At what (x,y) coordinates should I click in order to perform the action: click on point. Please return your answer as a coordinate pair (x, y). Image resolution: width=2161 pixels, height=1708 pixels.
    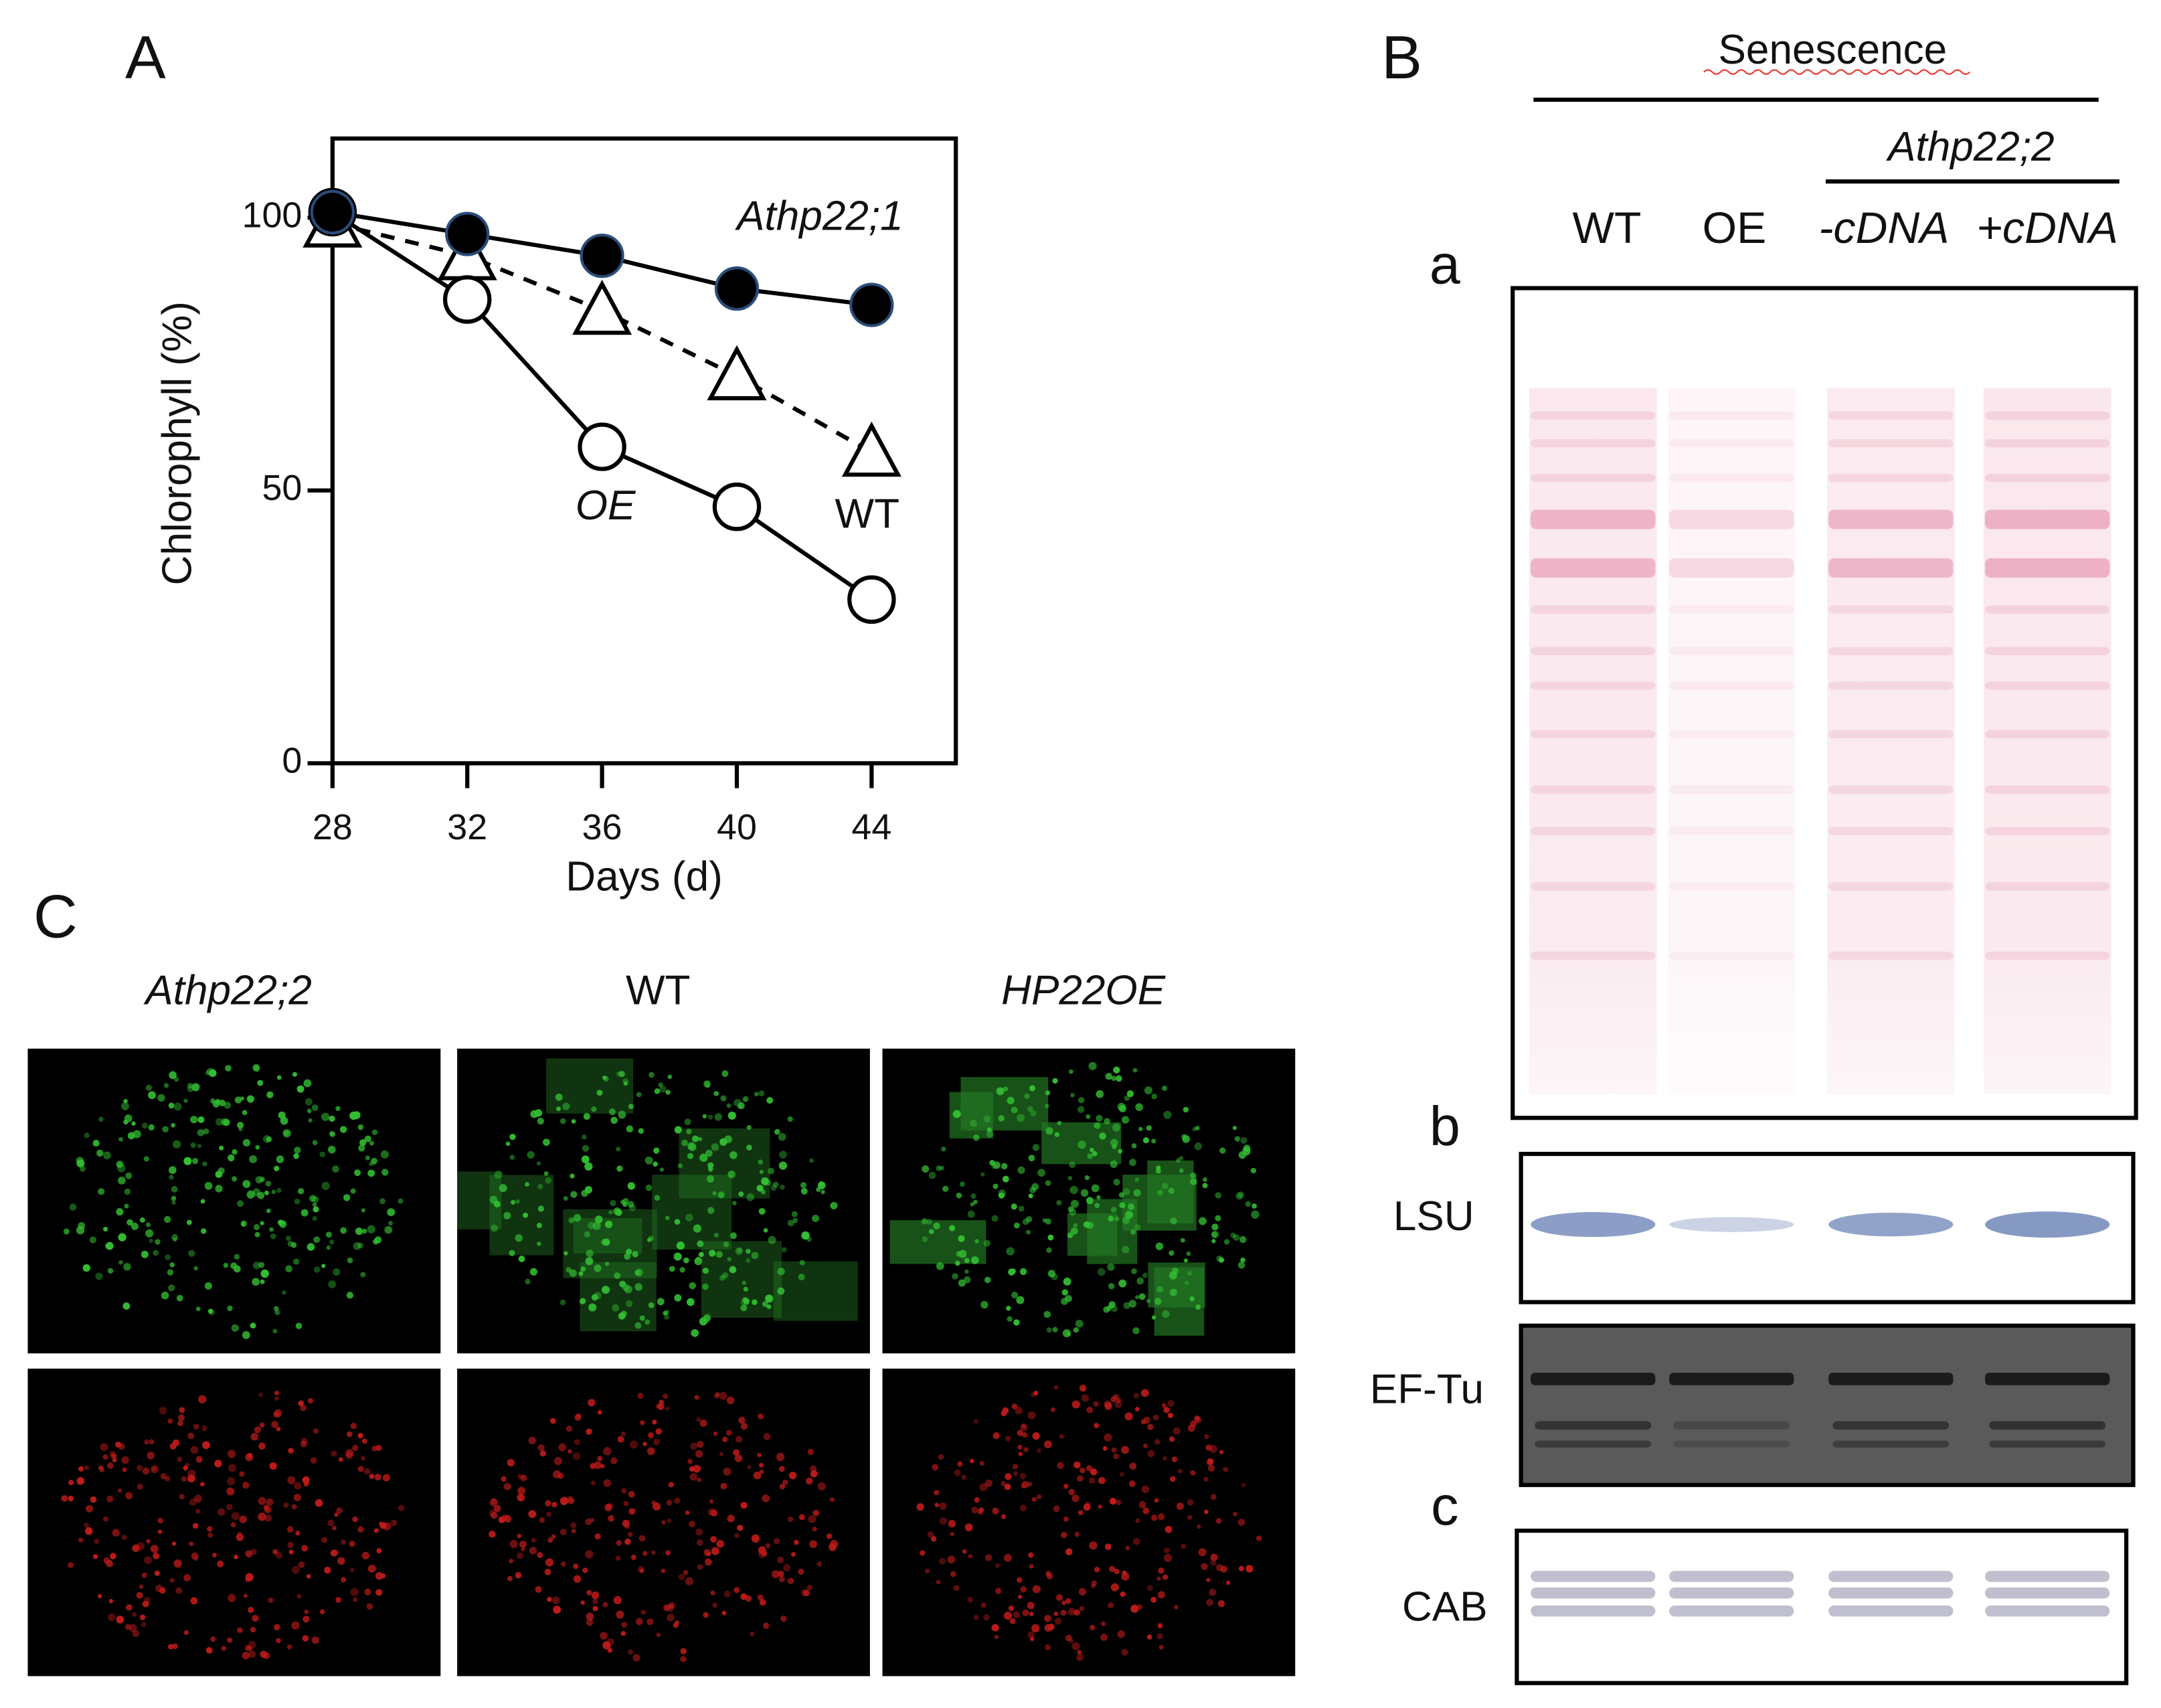
    Looking at the image, I should click on (871, 599).